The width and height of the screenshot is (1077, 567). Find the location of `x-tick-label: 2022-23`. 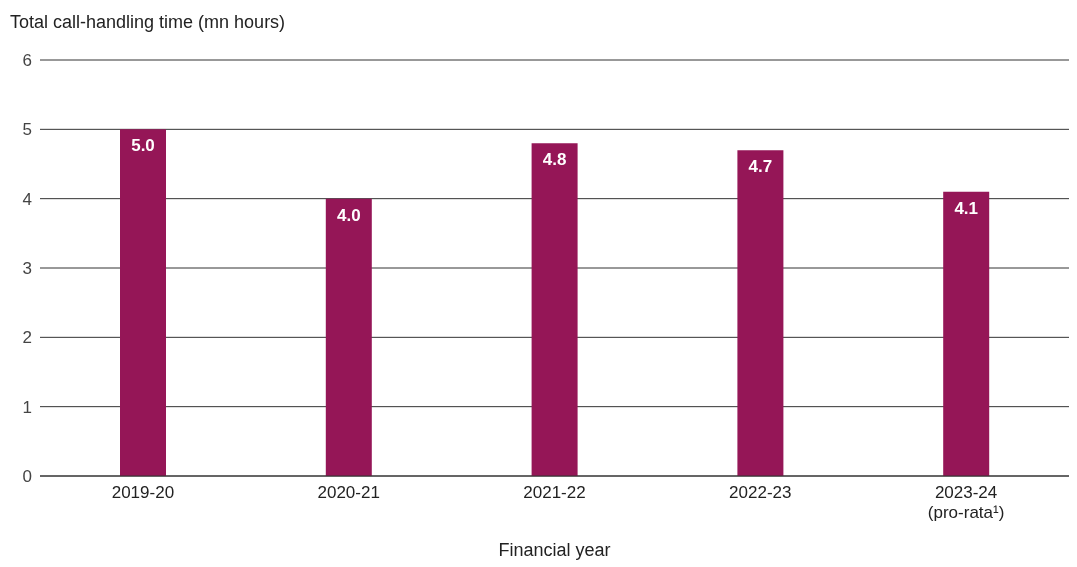

x-tick-label: 2022-23 is located at coordinates (760, 492).